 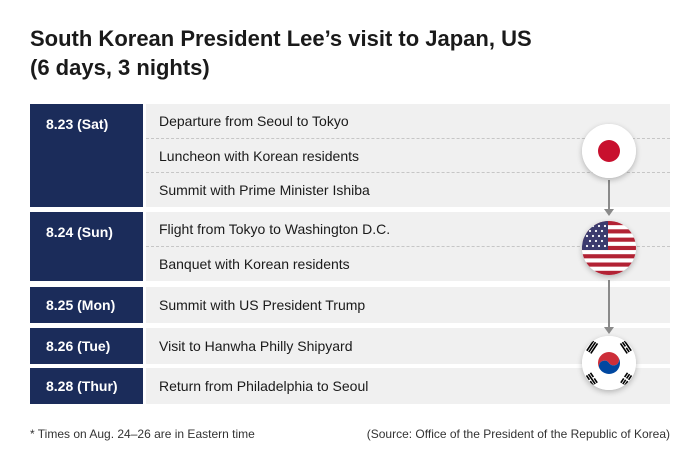 I want to click on date-cell: 8.26 (Tue), so click(x=86, y=346).